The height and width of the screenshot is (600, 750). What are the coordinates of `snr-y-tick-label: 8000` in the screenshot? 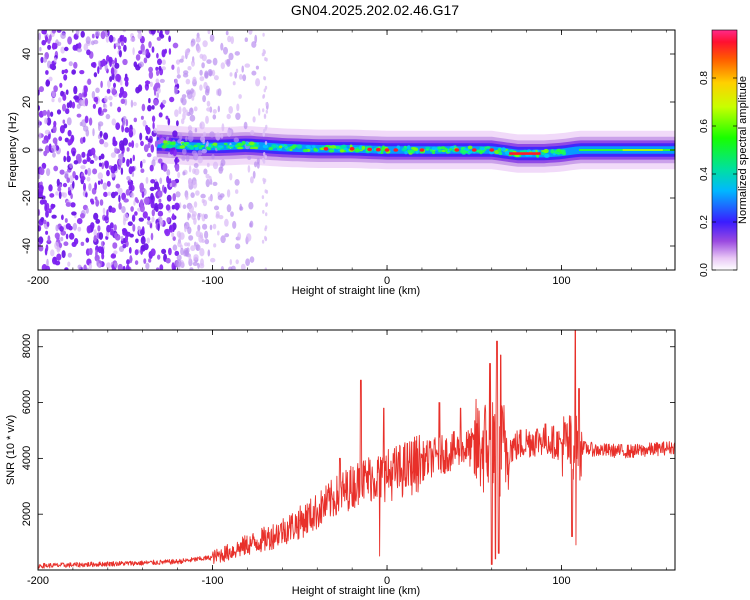 It's located at (27, 346).